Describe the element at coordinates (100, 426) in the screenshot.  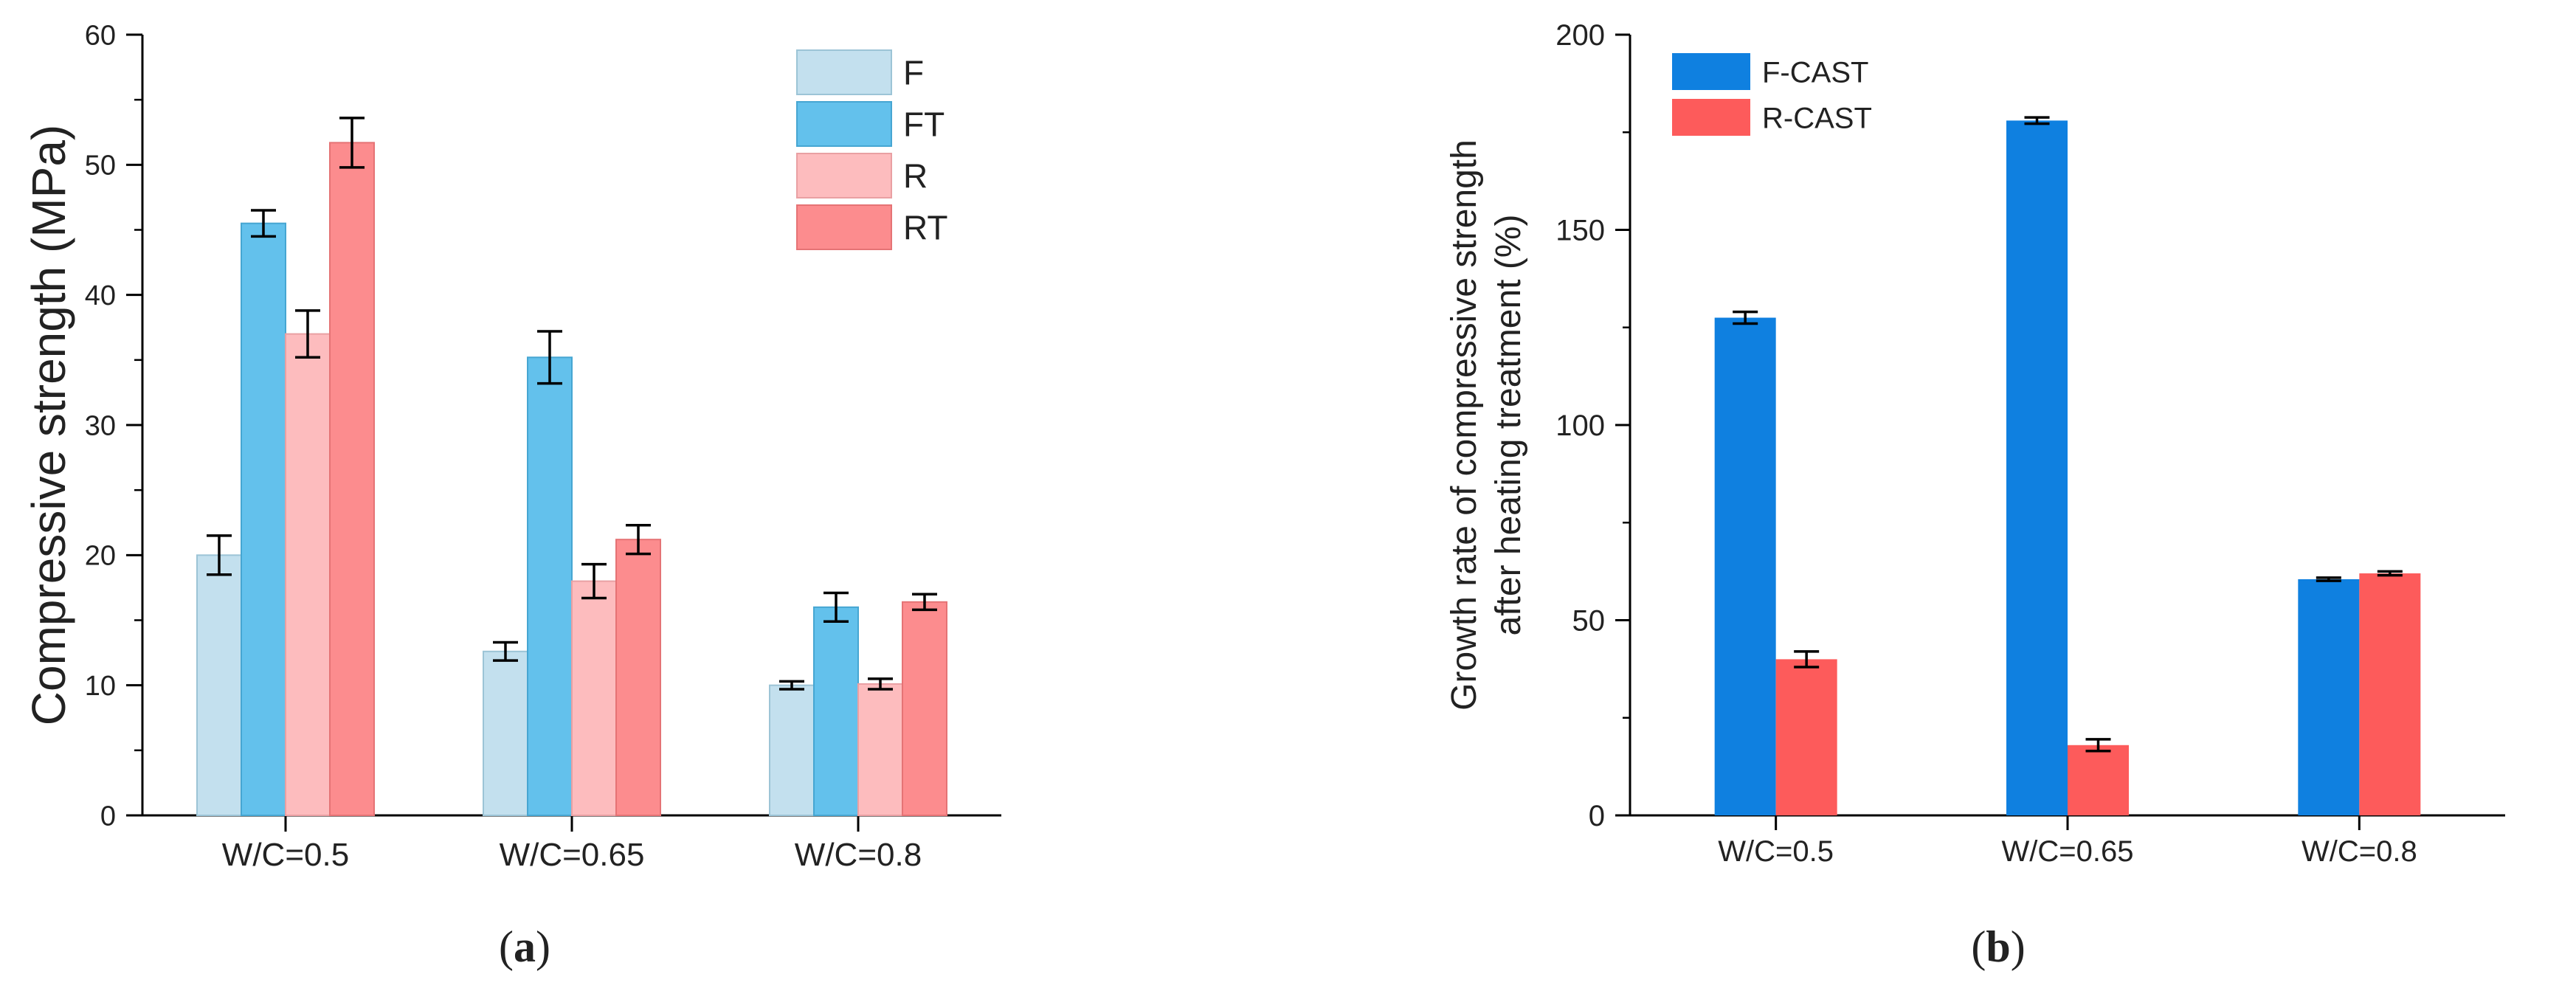
I see `y-tick-label: 30` at that location.